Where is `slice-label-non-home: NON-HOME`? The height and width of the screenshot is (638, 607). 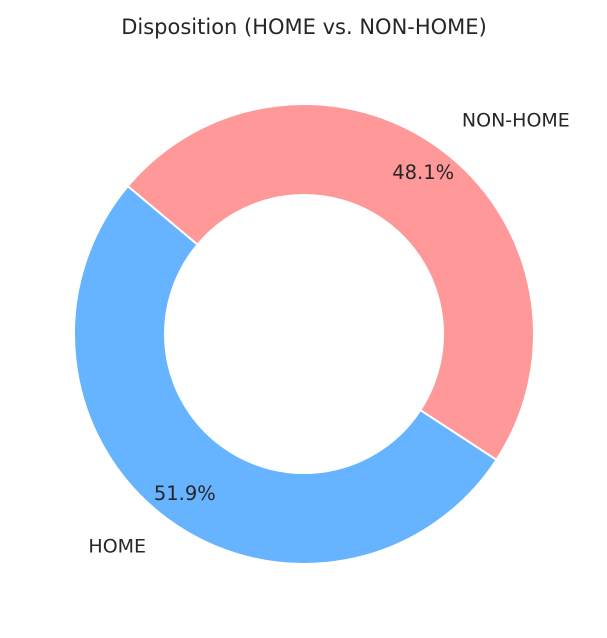 slice-label-non-home: NON-HOME is located at coordinates (516, 121).